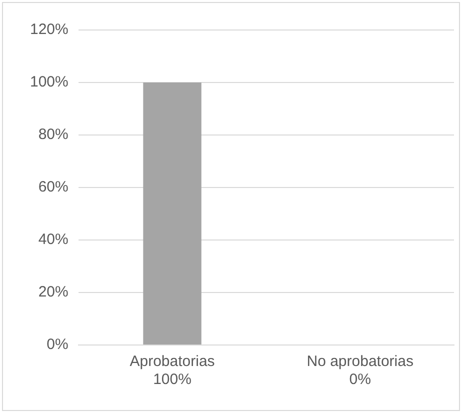  Describe the element at coordinates (53, 187) in the screenshot. I see `y-tick-label: 60%` at that location.